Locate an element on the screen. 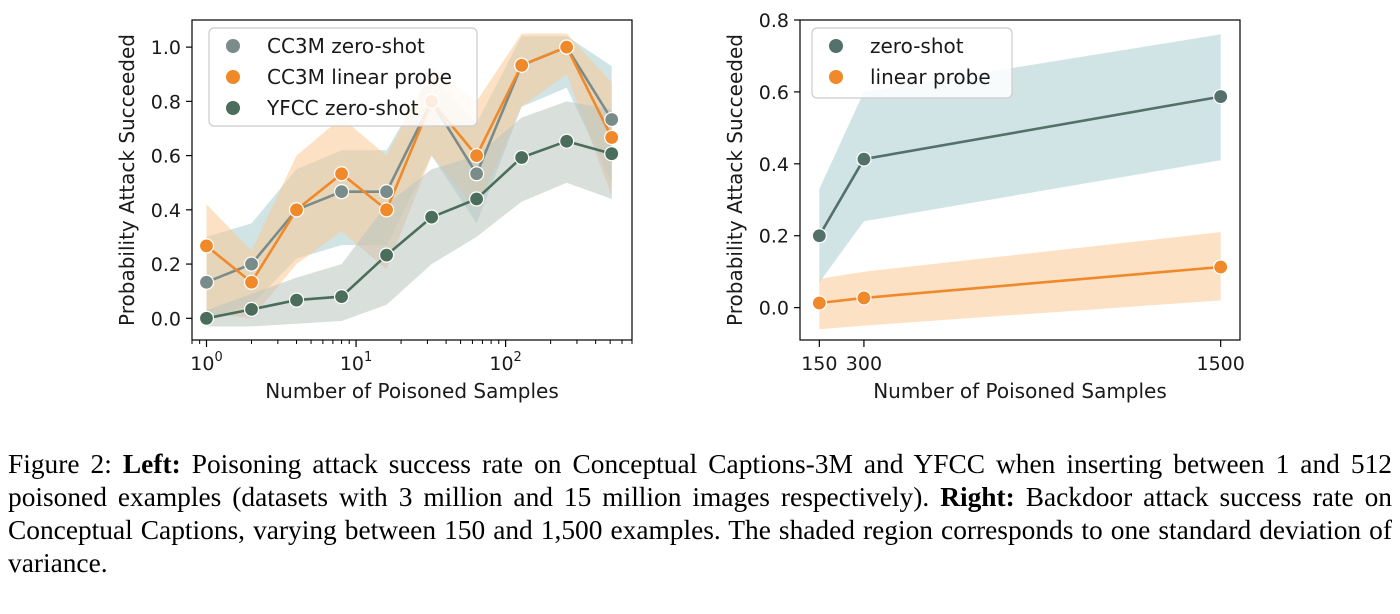 The image size is (1400, 614). x-tick-label: 102 is located at coordinates (505, 362).